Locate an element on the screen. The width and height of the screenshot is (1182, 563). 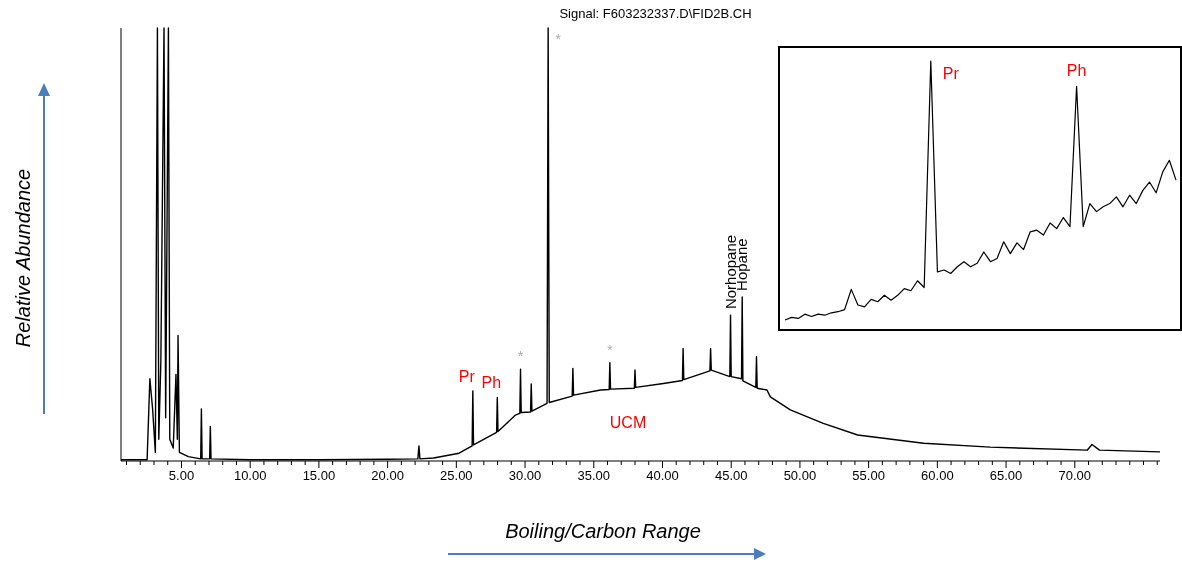
annotation: UCM is located at coordinates (628, 422).